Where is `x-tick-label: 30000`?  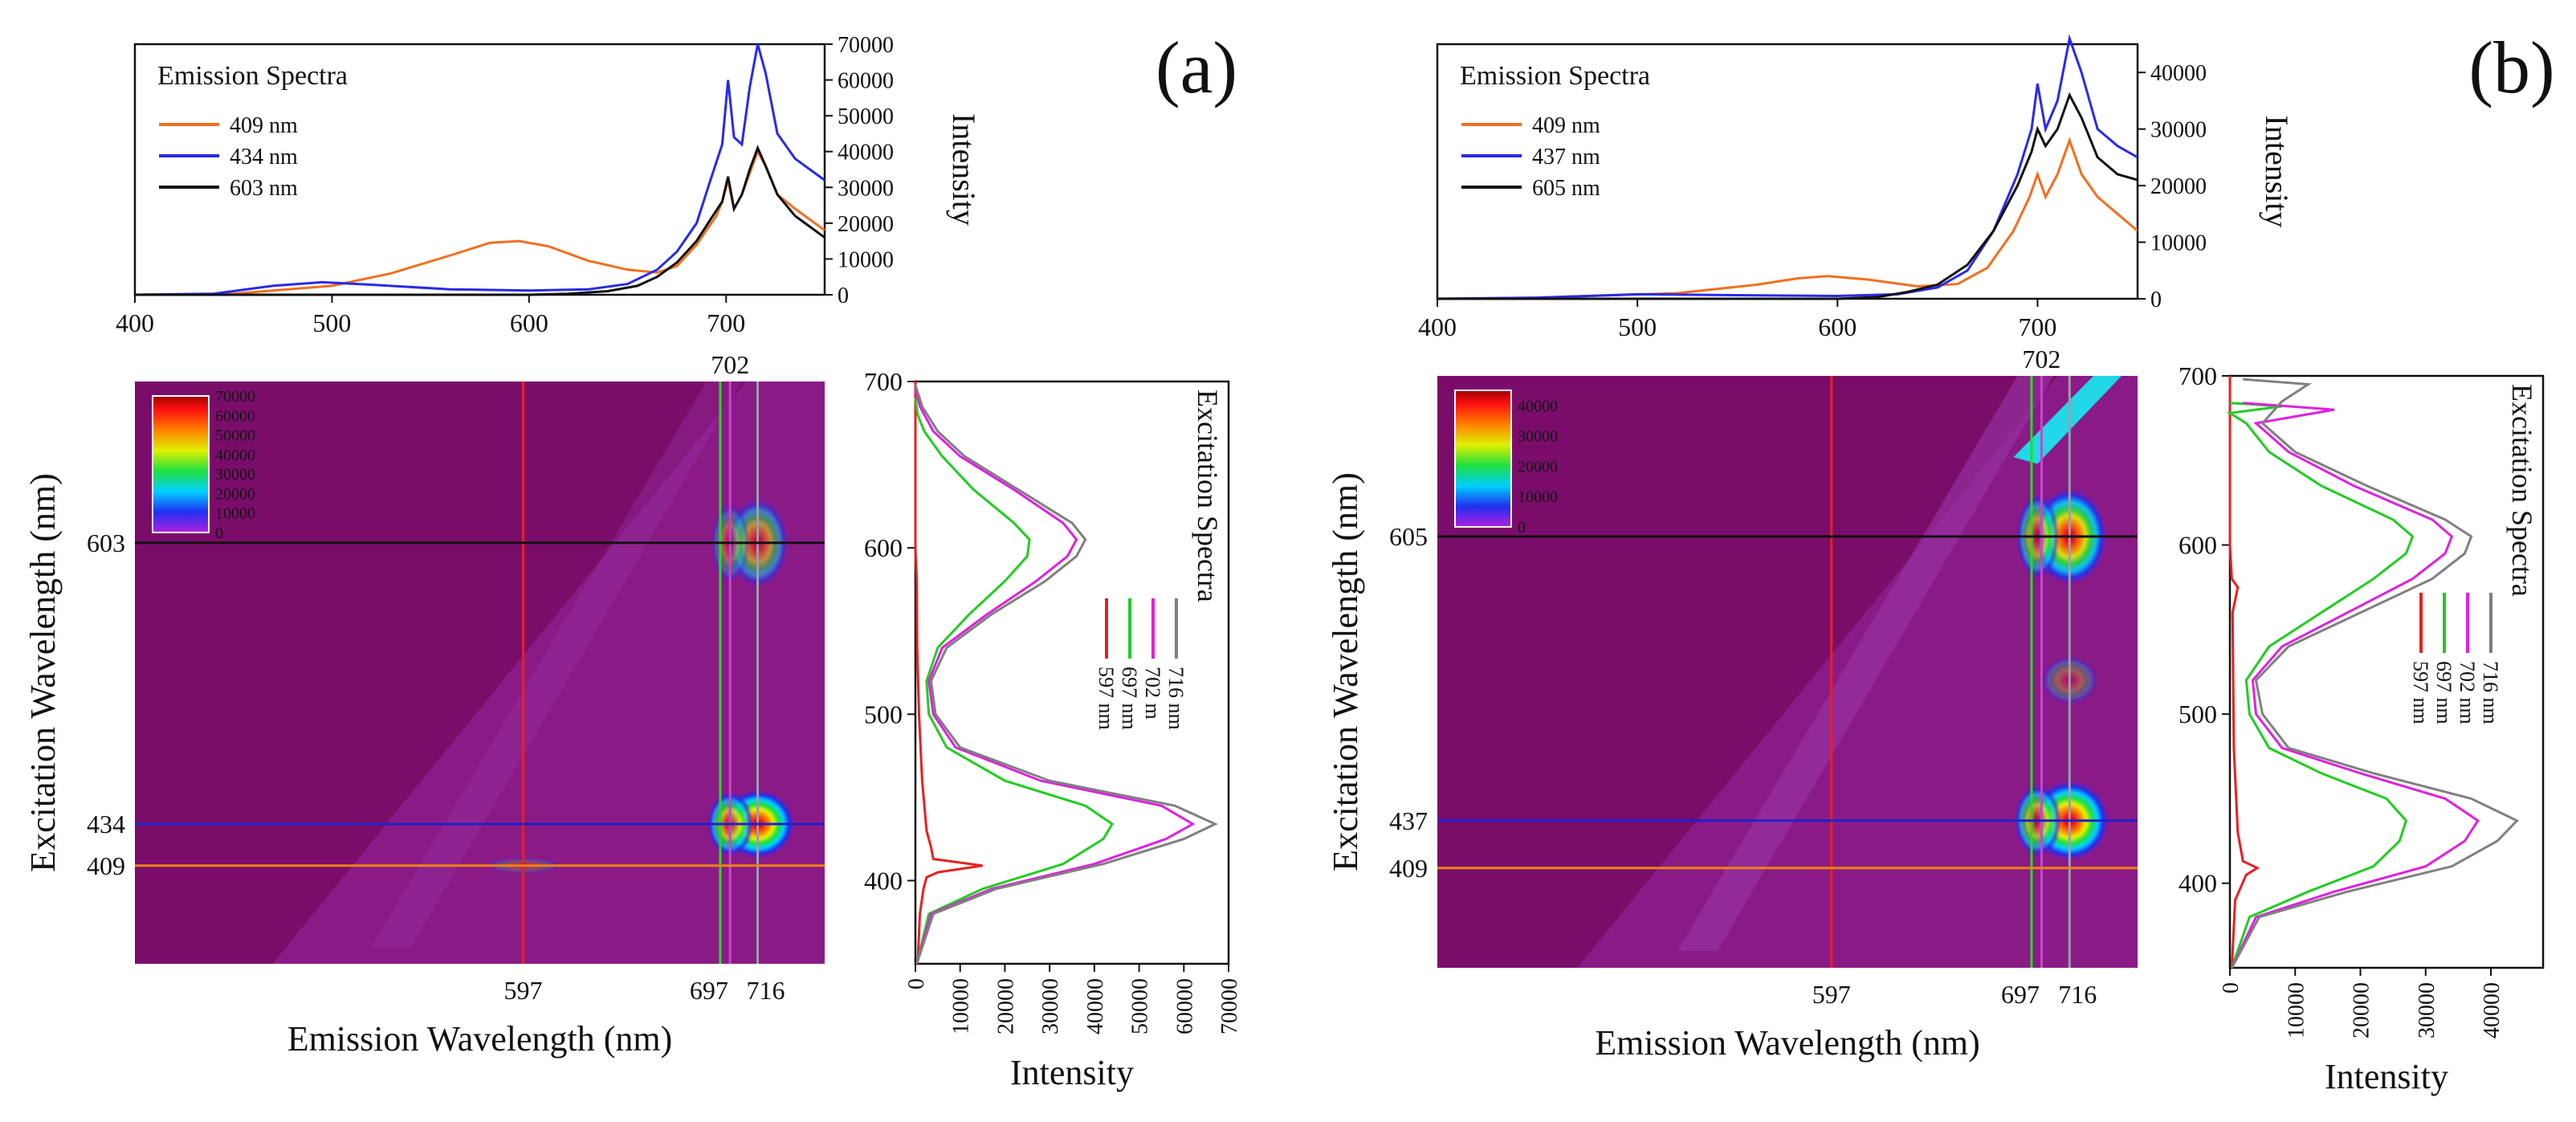 x-tick-label: 30000 is located at coordinates (2427, 1010).